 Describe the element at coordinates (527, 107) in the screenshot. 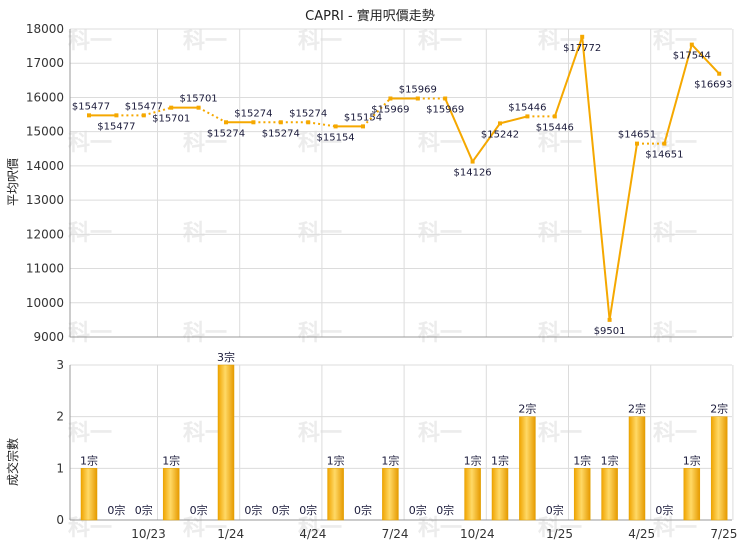

I see `price-data-label: $15446` at that location.